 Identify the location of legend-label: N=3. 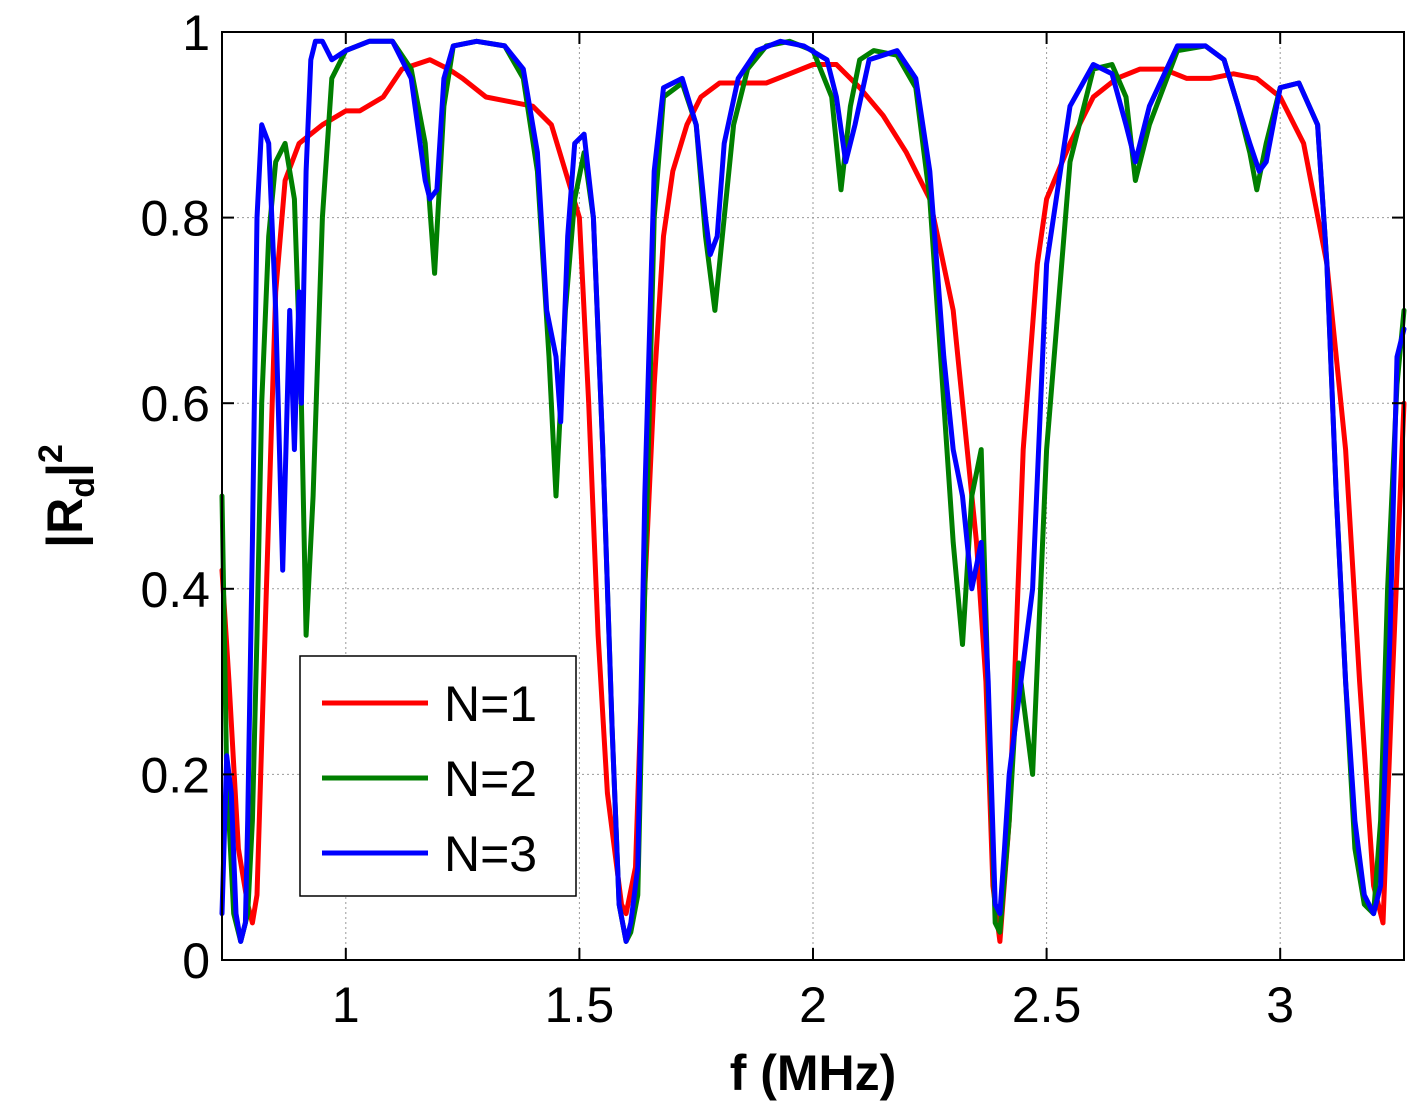
(490, 854).